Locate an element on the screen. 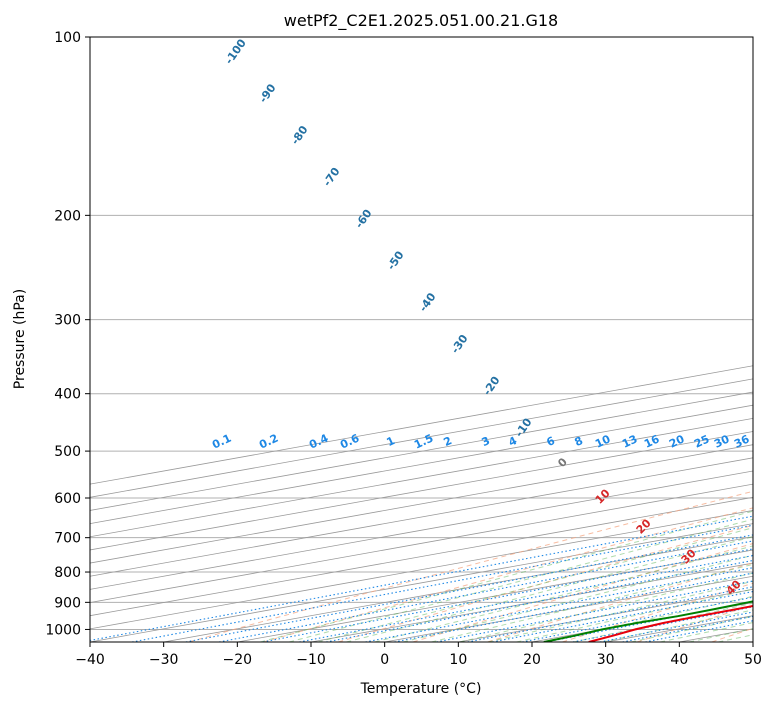 The image size is (775, 708). x-tick-label: −30 is located at coordinates (164, 660).